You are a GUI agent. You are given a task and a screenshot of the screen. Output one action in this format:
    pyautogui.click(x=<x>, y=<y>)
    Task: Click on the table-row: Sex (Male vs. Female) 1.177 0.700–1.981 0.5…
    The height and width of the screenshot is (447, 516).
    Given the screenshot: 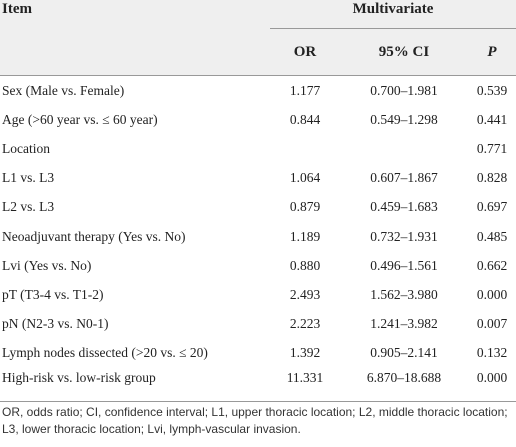 What is the action you would take?
    pyautogui.click(x=258, y=91)
    